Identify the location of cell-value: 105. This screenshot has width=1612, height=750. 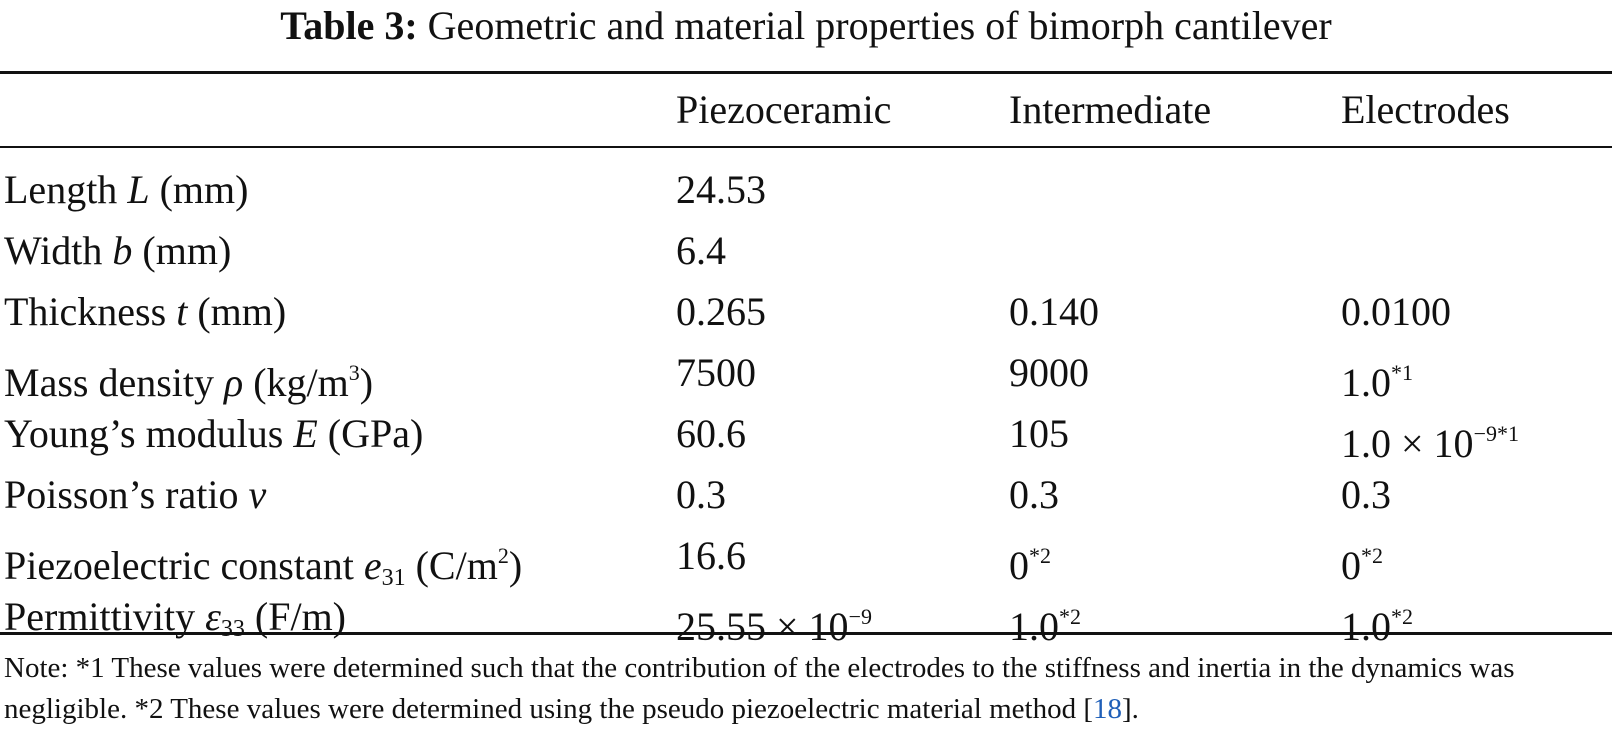
(1039, 433).